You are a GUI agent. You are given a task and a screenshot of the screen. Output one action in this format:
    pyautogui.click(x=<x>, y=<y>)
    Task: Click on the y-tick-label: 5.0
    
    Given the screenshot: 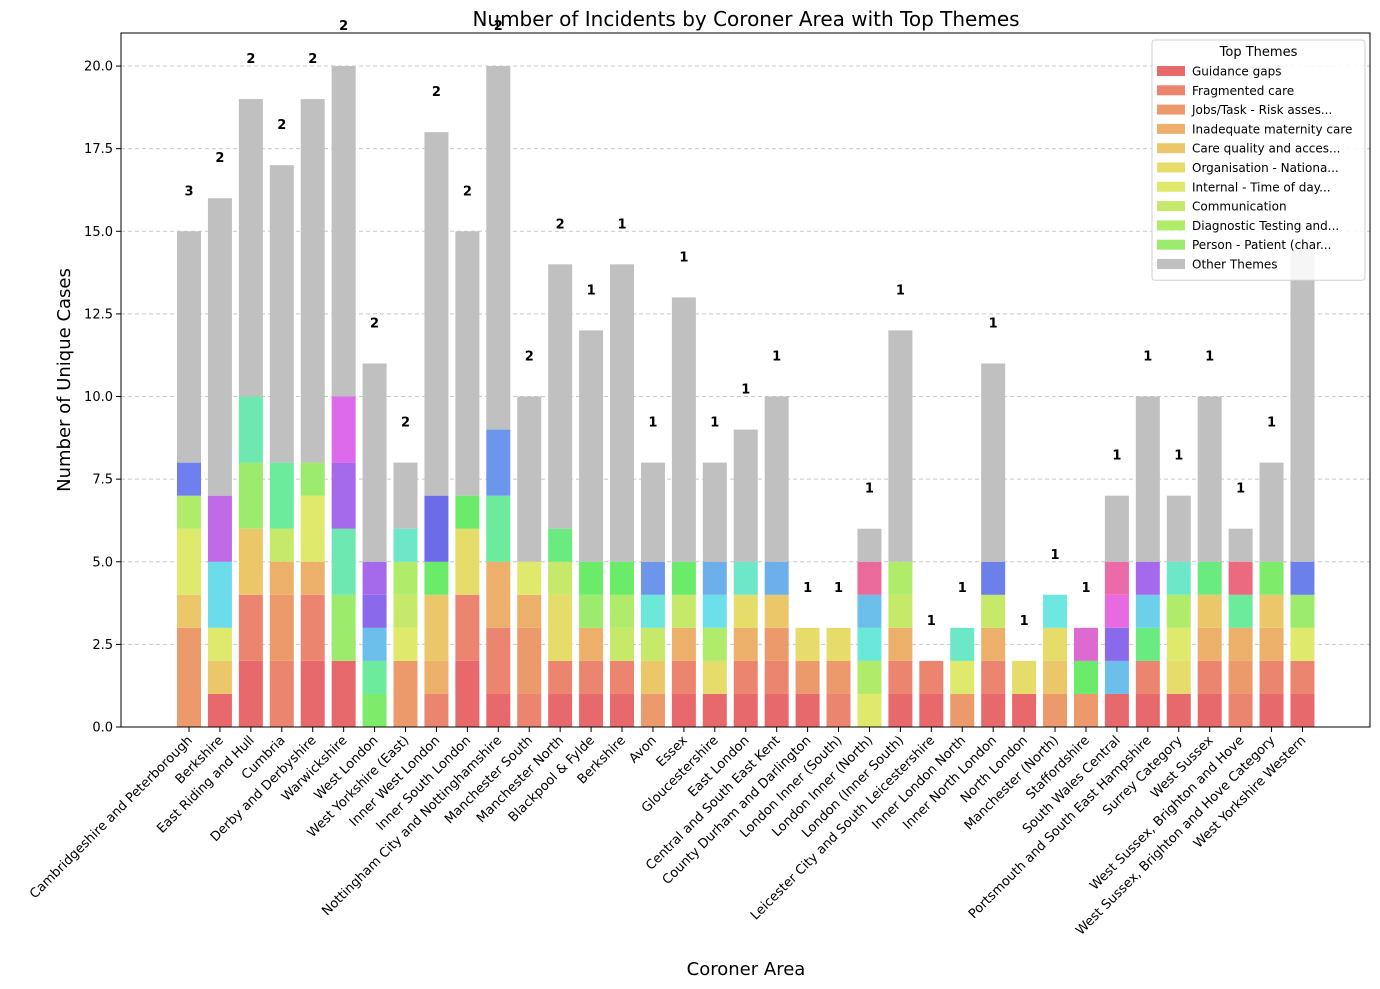 What is the action you would take?
    pyautogui.click(x=102, y=562)
    